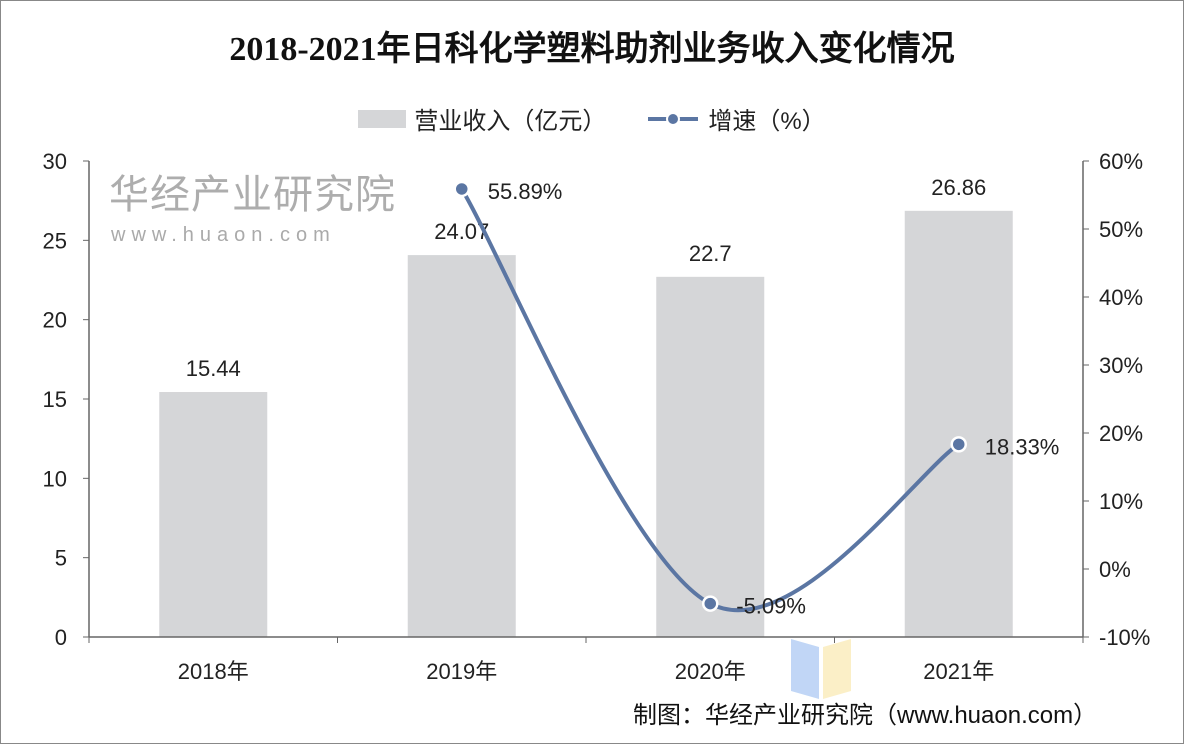 The width and height of the screenshot is (1184, 744). Describe the element at coordinates (55, 478) in the screenshot. I see `y-left-tick-label: 10` at that location.